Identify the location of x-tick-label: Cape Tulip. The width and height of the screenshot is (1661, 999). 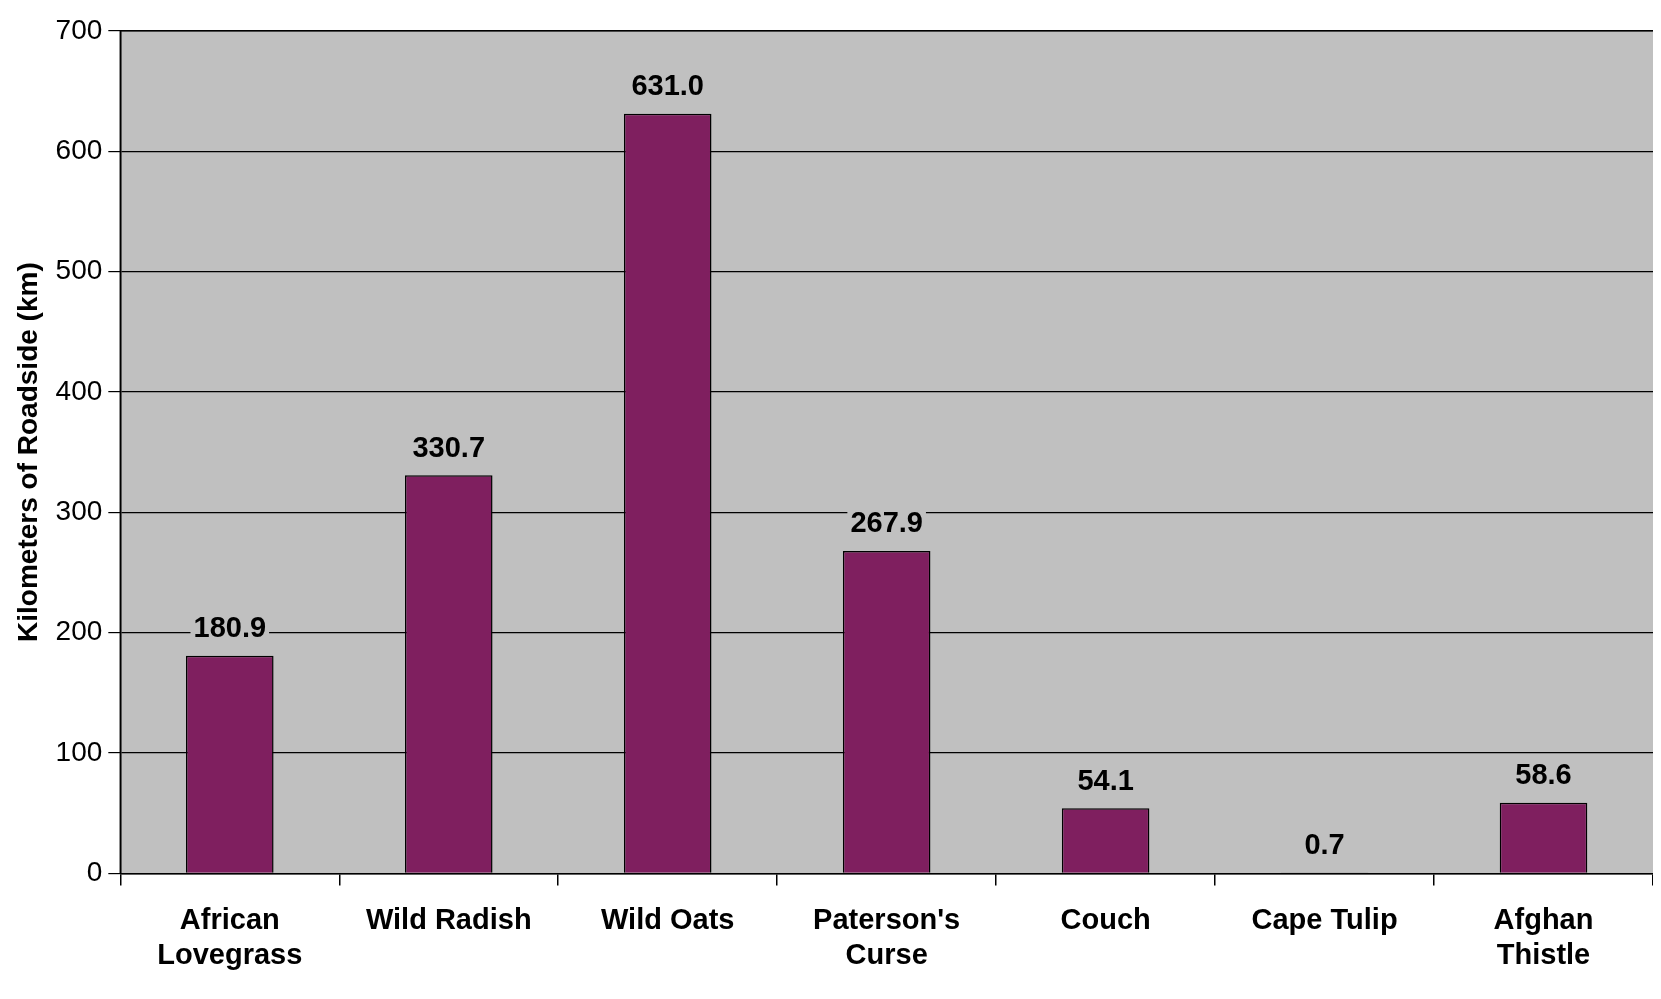
(1324, 918).